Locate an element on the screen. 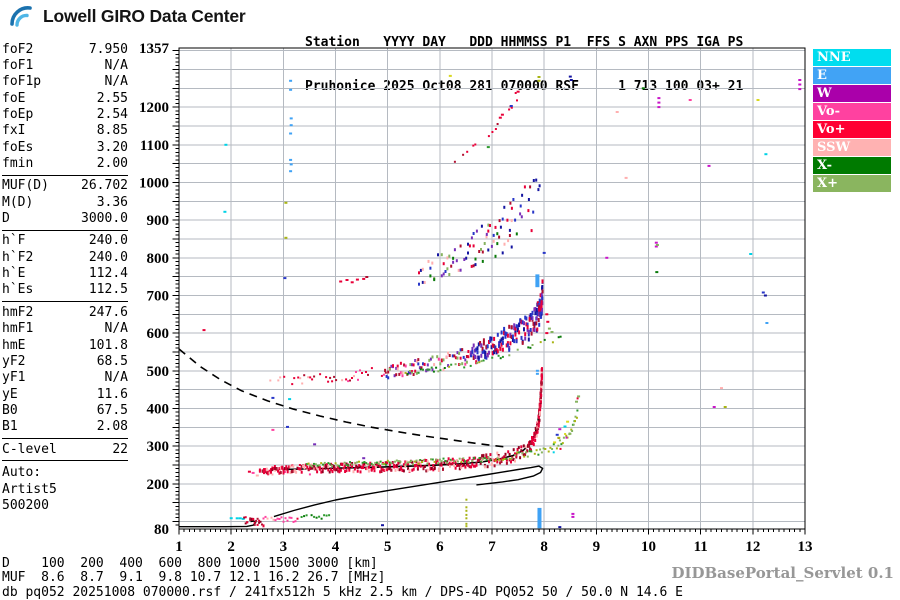 The width and height of the screenshot is (900, 600). parameter-label: C-level is located at coordinates (29, 449).